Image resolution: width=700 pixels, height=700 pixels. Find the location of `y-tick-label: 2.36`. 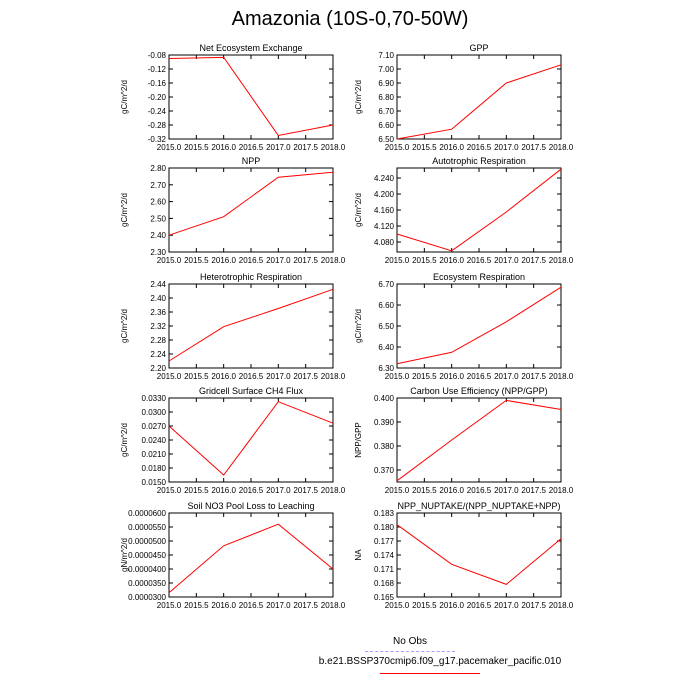

y-tick-label: 2.36 is located at coordinates (158, 312).